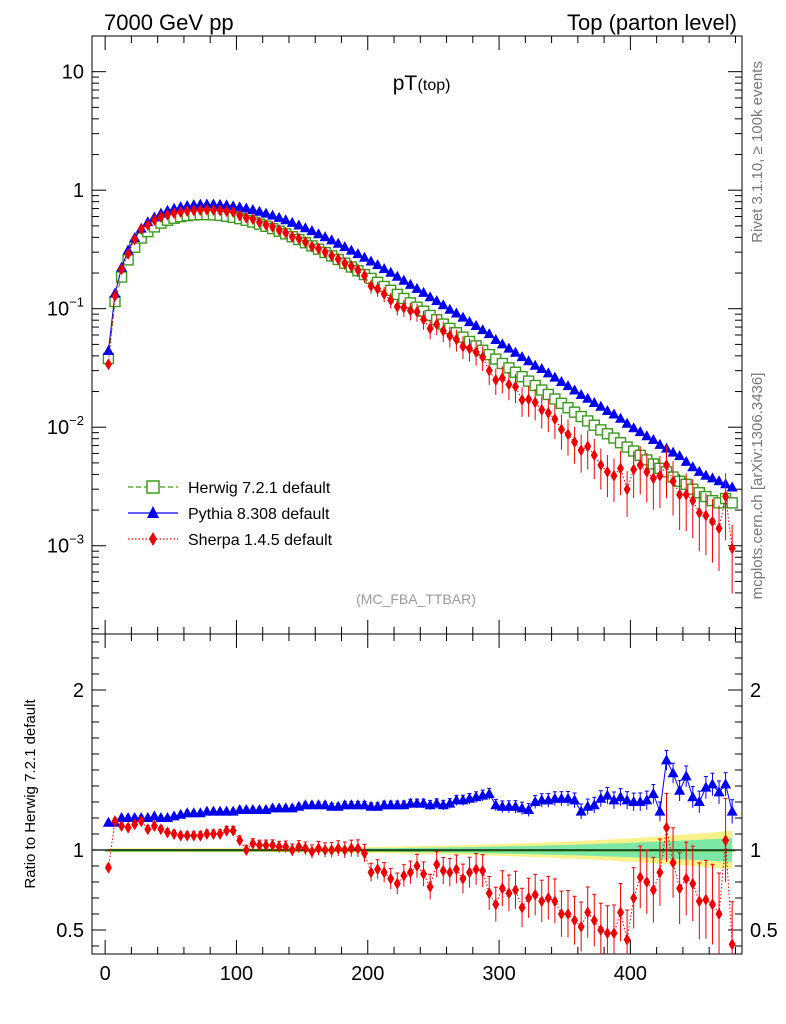  Describe the element at coordinates (498, 974) in the screenshot. I see `xtick-label: 300` at that location.